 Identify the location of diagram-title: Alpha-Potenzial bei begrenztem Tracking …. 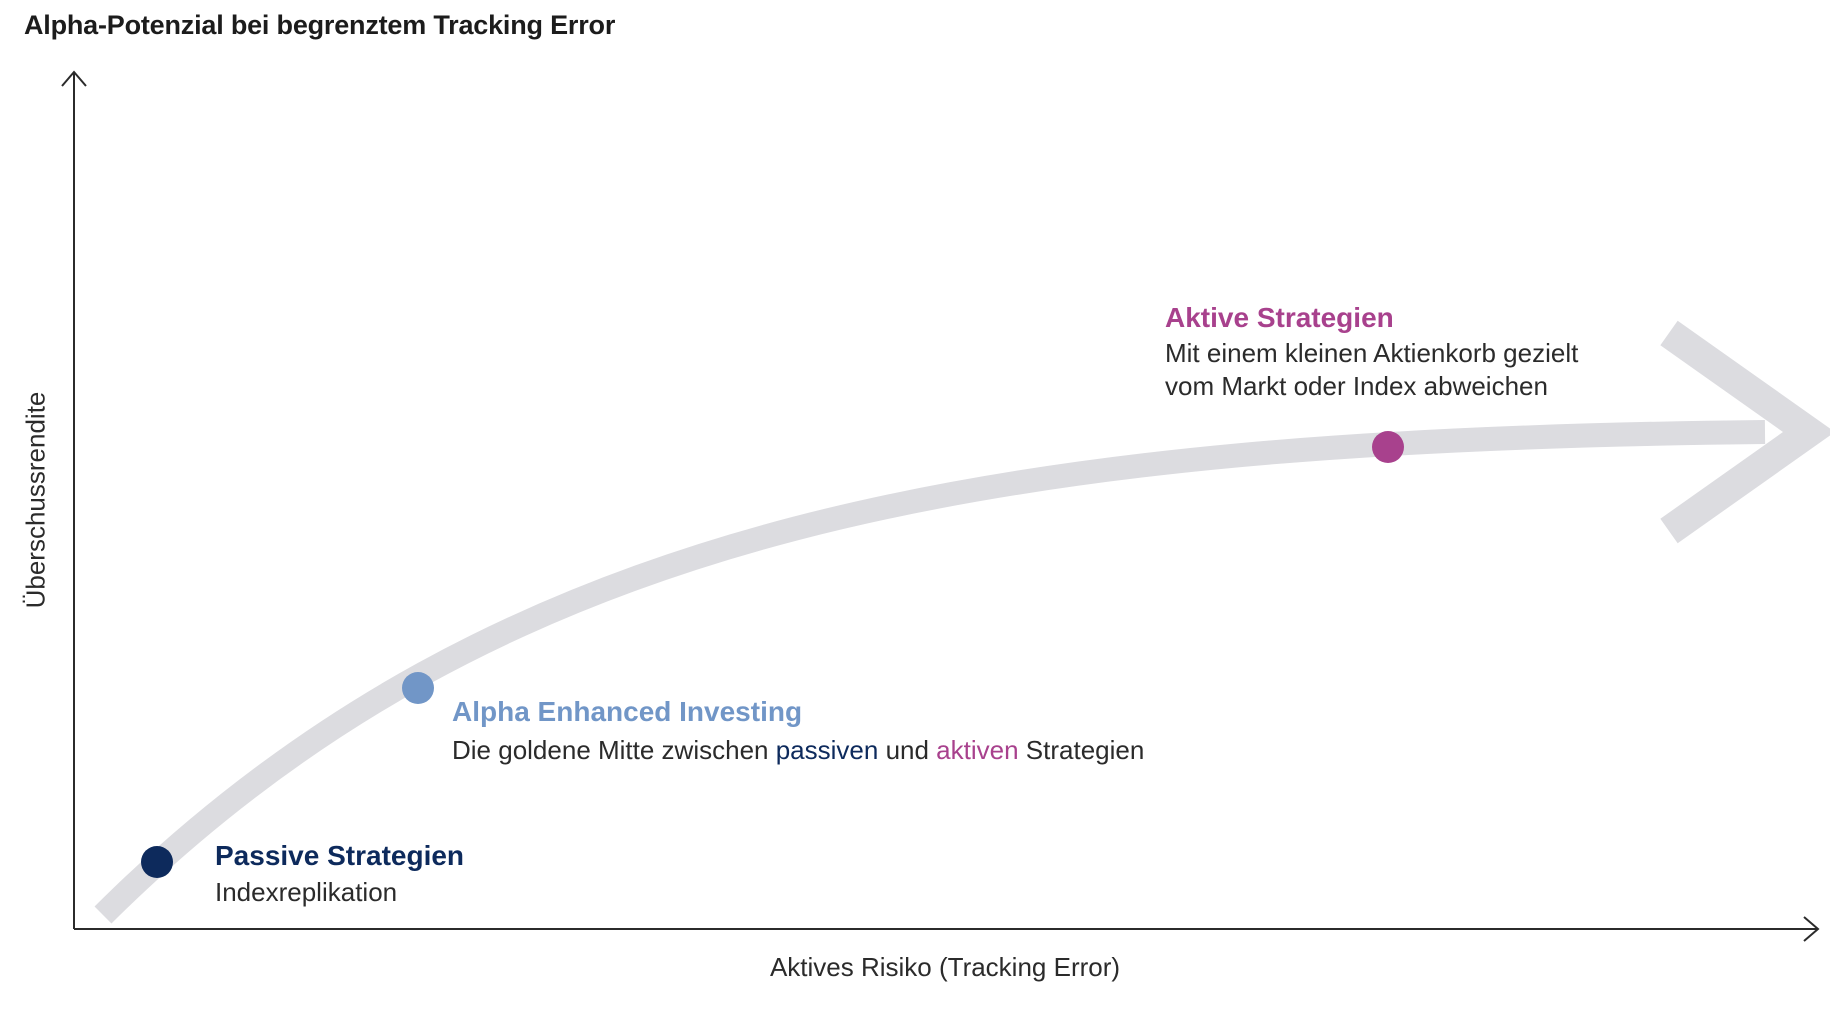
(320, 25).